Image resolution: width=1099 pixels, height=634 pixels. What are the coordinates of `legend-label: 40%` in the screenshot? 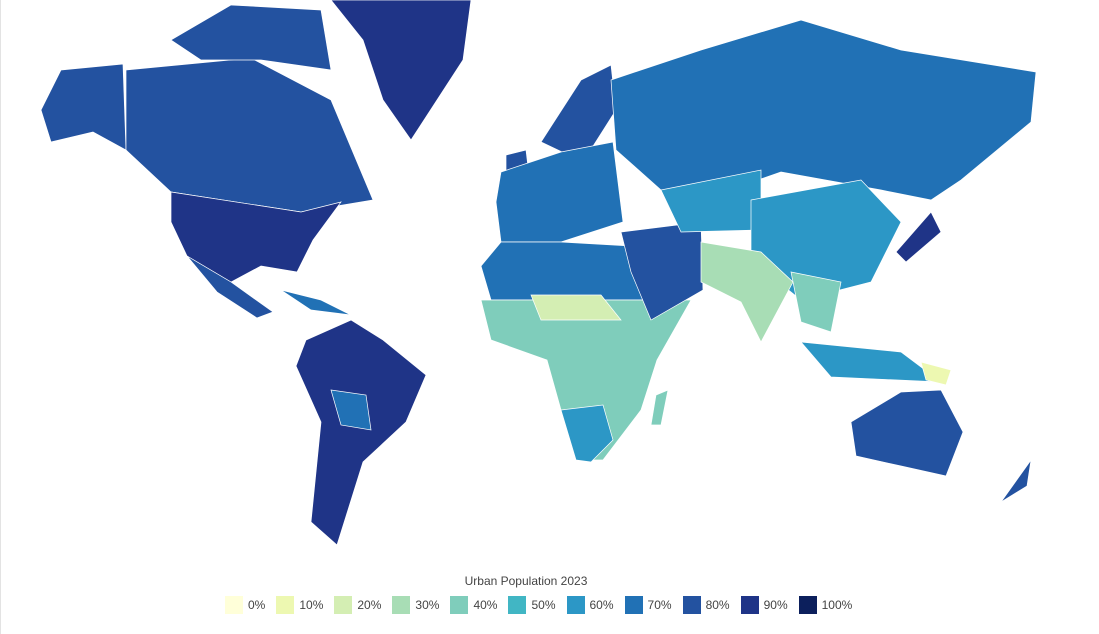 It's located at (485, 605).